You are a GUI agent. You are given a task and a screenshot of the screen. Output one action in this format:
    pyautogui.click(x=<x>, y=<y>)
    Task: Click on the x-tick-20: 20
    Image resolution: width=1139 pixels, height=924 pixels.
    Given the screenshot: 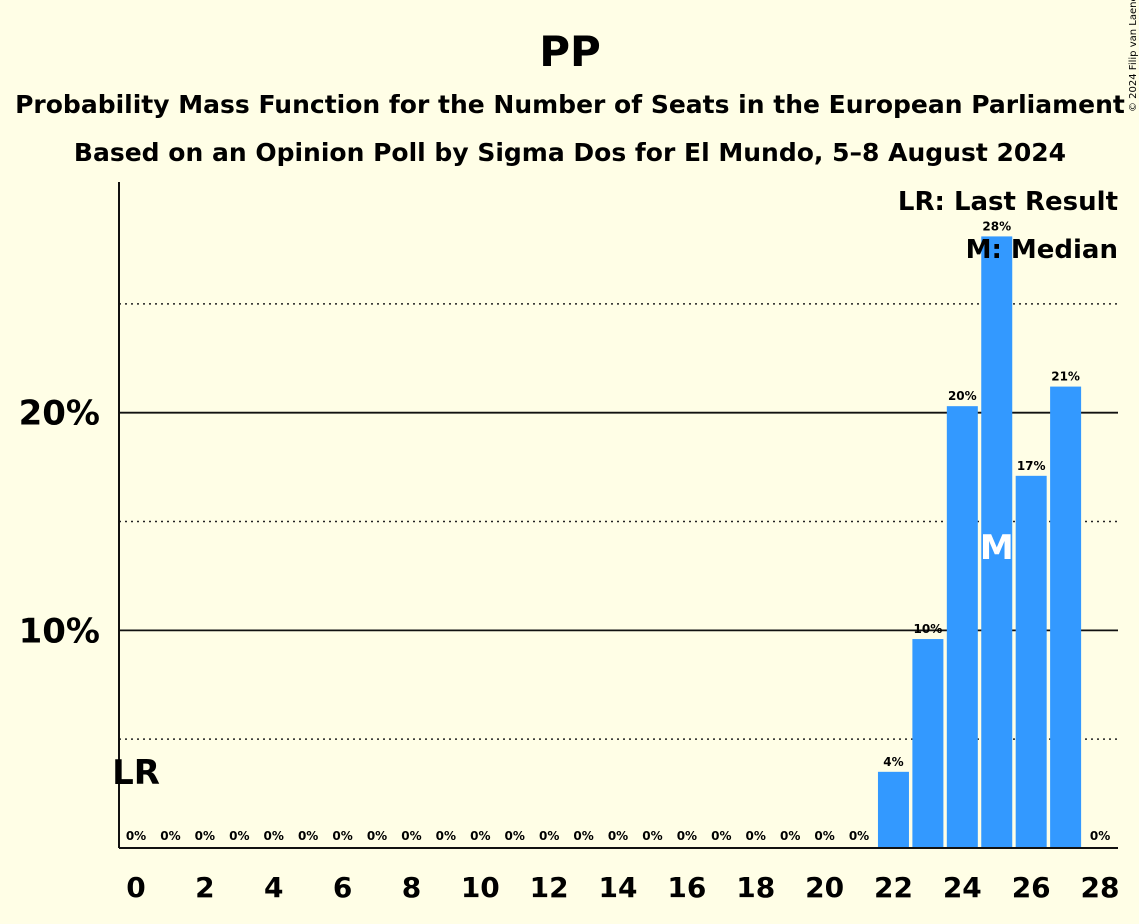 What is the action you would take?
    pyautogui.click(x=824, y=887)
    